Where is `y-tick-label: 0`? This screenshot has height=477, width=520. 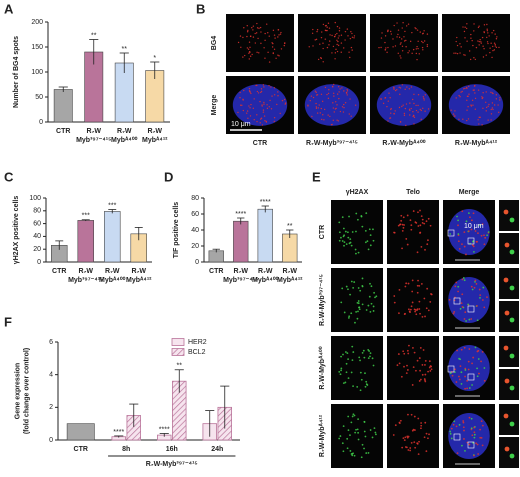
y-tick-label: 0 is located at coordinates (51, 440).